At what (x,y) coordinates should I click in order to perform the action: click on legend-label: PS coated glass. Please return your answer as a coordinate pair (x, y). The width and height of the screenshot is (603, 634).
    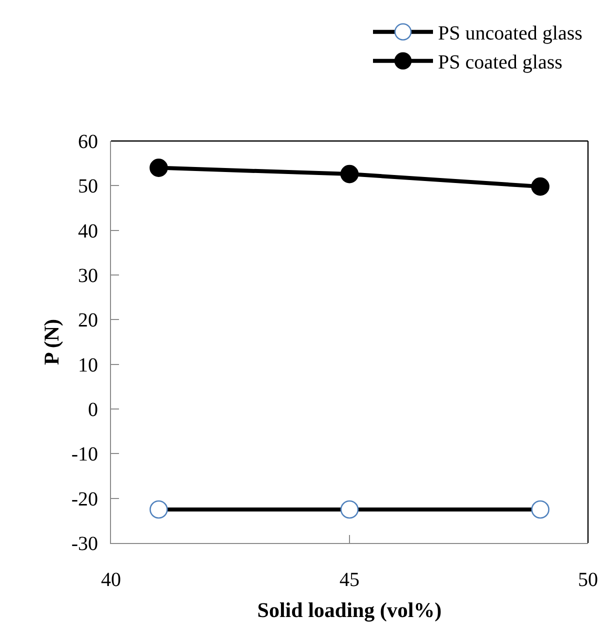
    Looking at the image, I should click on (500, 63).